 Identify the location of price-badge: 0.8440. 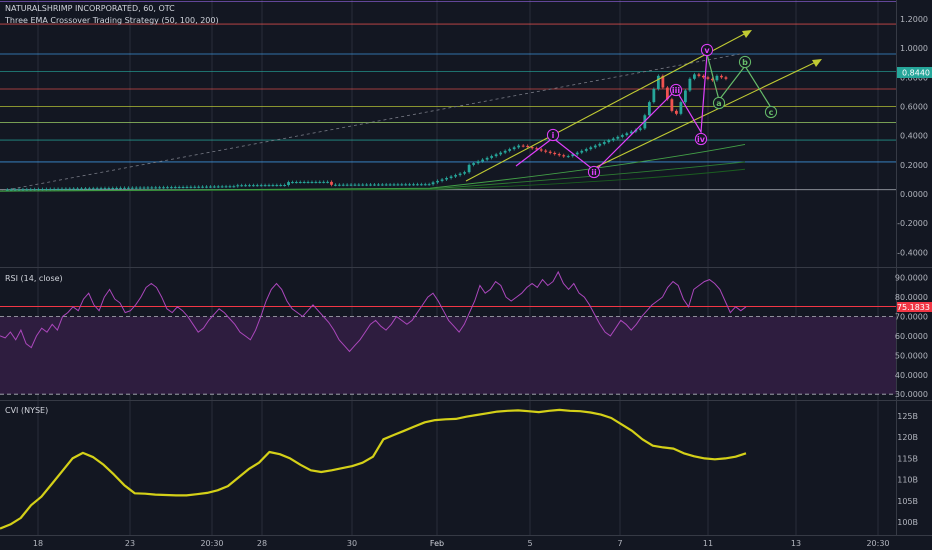
(914, 72).